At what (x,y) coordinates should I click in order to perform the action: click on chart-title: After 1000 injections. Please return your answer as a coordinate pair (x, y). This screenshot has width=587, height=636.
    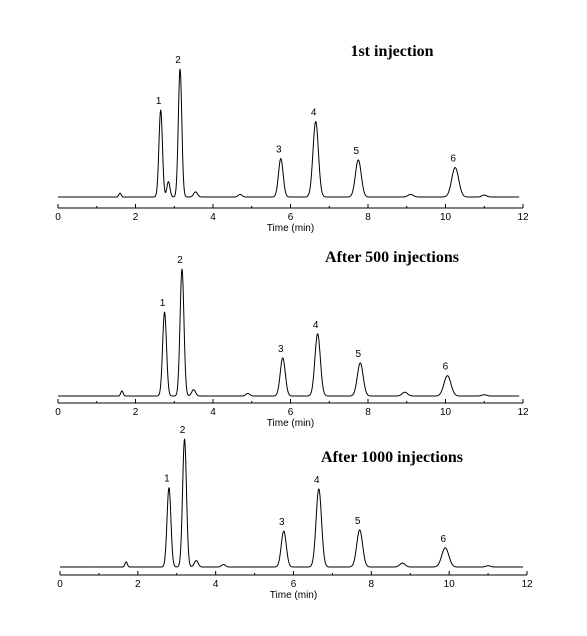
    Looking at the image, I should click on (392, 457).